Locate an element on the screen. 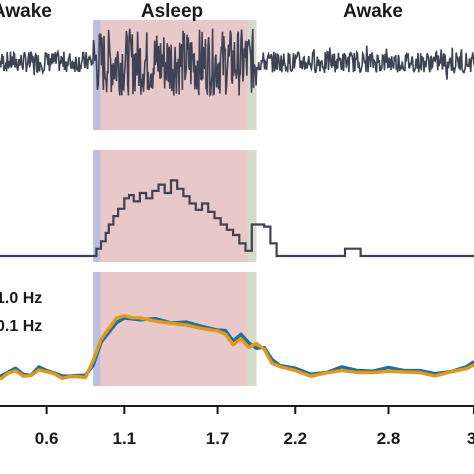  state-label-awake-right: Awake is located at coordinates (373, 11).